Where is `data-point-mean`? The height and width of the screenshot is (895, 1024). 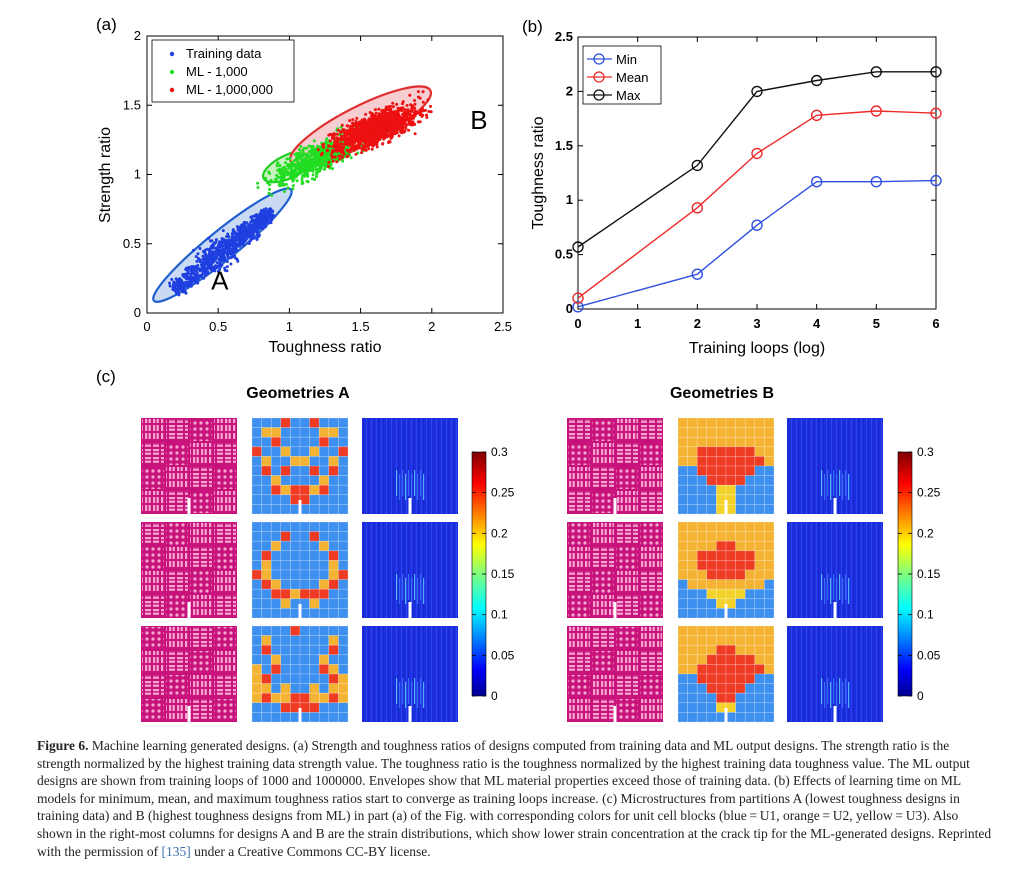
data-point-mean is located at coordinates (876, 111).